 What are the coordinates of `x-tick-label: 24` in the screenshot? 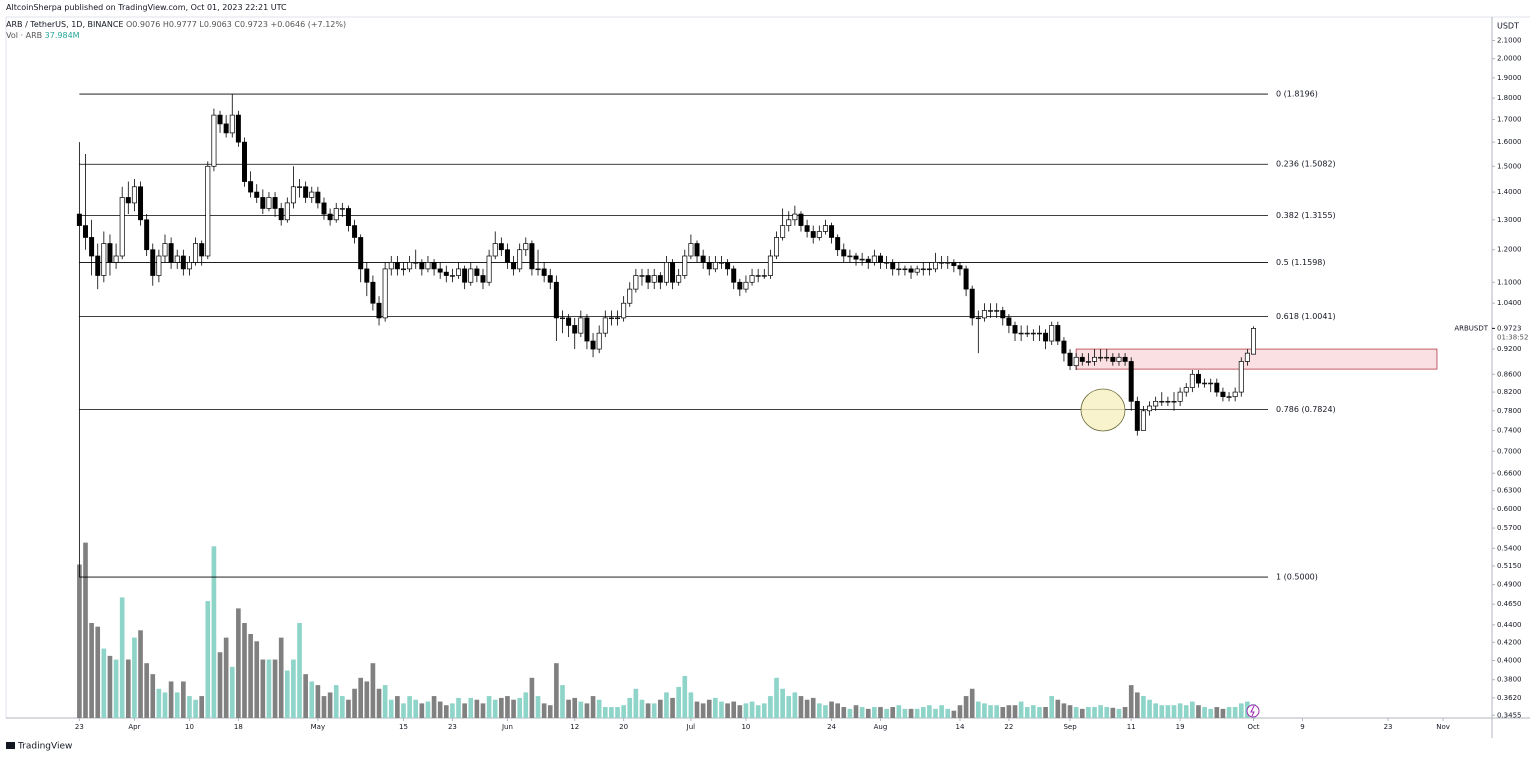 It's located at (831, 727).